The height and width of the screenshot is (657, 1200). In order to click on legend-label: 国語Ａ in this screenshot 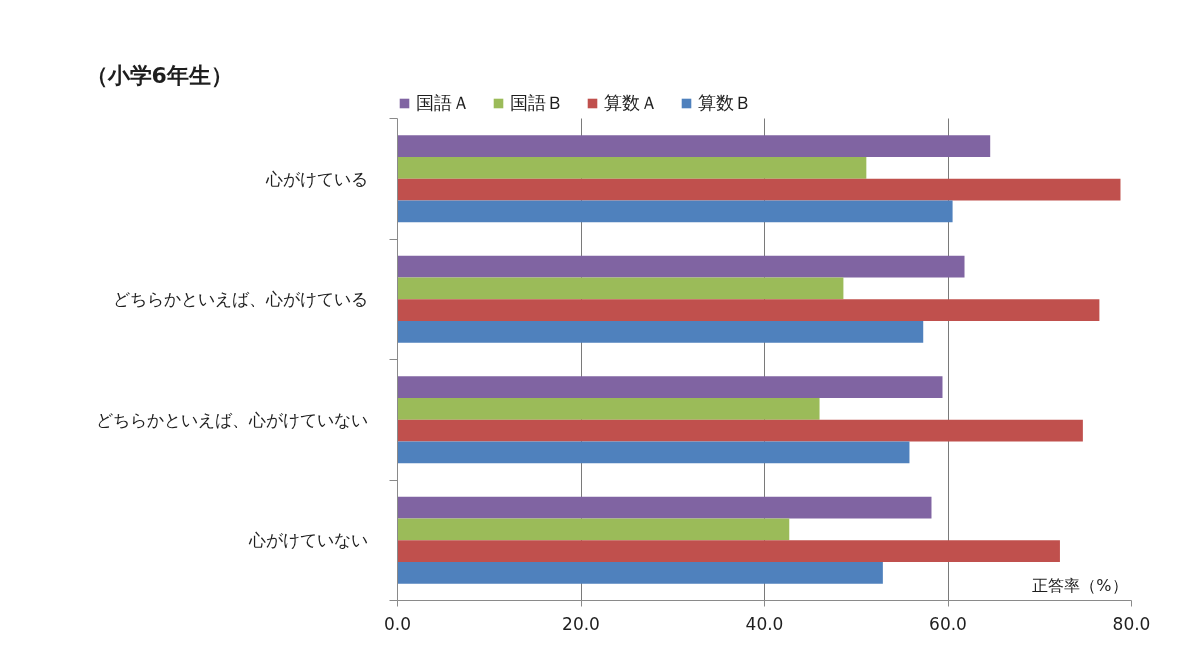, I will do `click(443, 103)`.